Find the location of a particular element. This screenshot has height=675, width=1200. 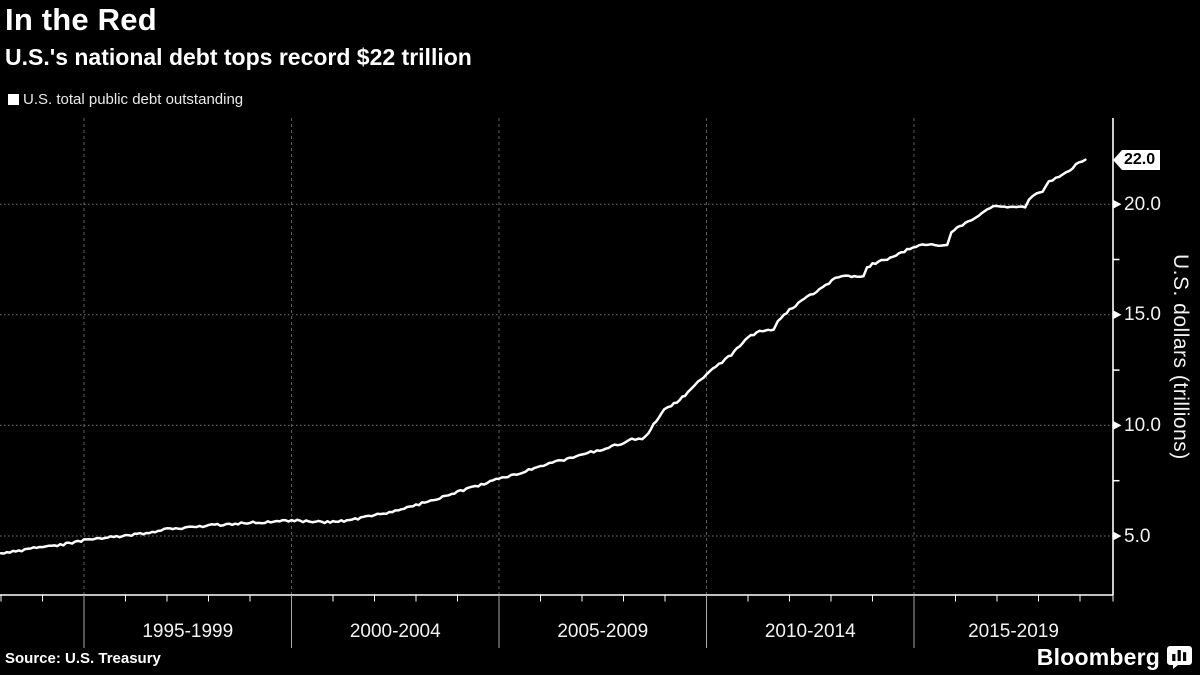

x-axis-label: 2005-2009 is located at coordinates (603, 631).